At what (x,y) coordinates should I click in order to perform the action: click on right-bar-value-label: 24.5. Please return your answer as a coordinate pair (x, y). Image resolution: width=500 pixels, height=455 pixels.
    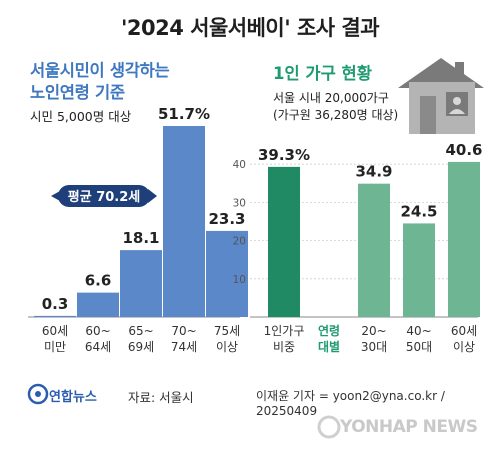
    Looking at the image, I should click on (418, 211).